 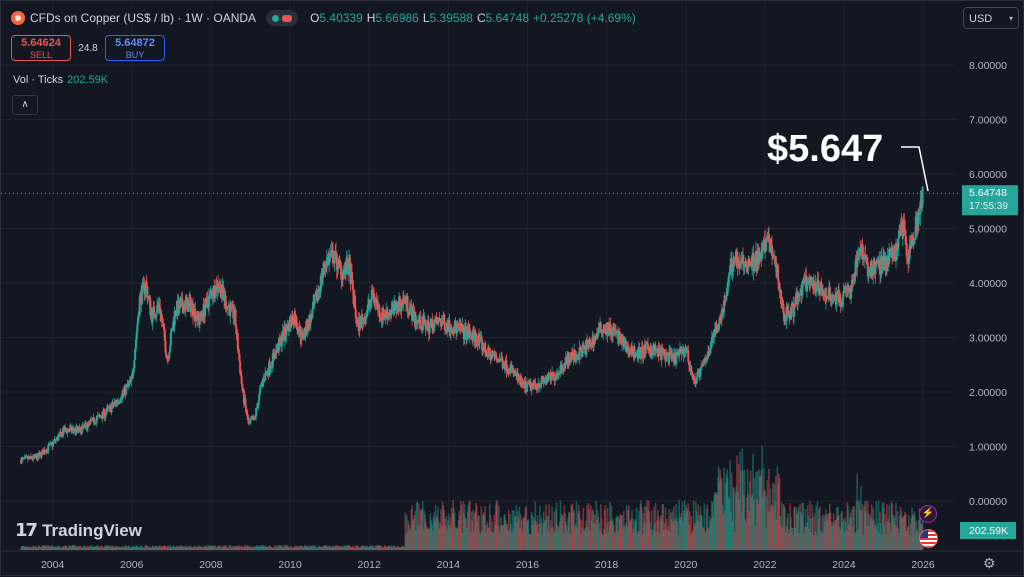 What do you see at coordinates (60, 80) in the screenshot?
I see `volume-legend: Vol · Ticks 202.59K` at bounding box center [60, 80].